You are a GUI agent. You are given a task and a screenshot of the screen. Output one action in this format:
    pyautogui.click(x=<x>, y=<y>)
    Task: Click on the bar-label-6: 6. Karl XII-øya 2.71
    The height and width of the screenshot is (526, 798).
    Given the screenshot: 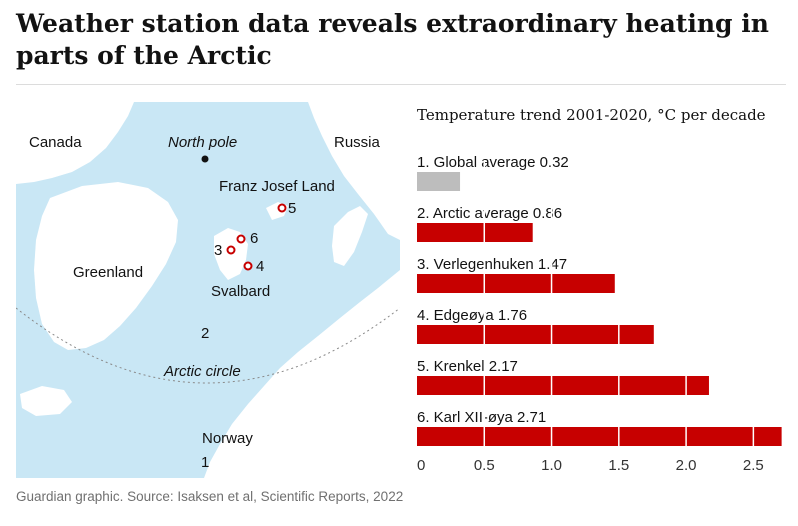 What is the action you would take?
    pyautogui.click(x=481, y=417)
    